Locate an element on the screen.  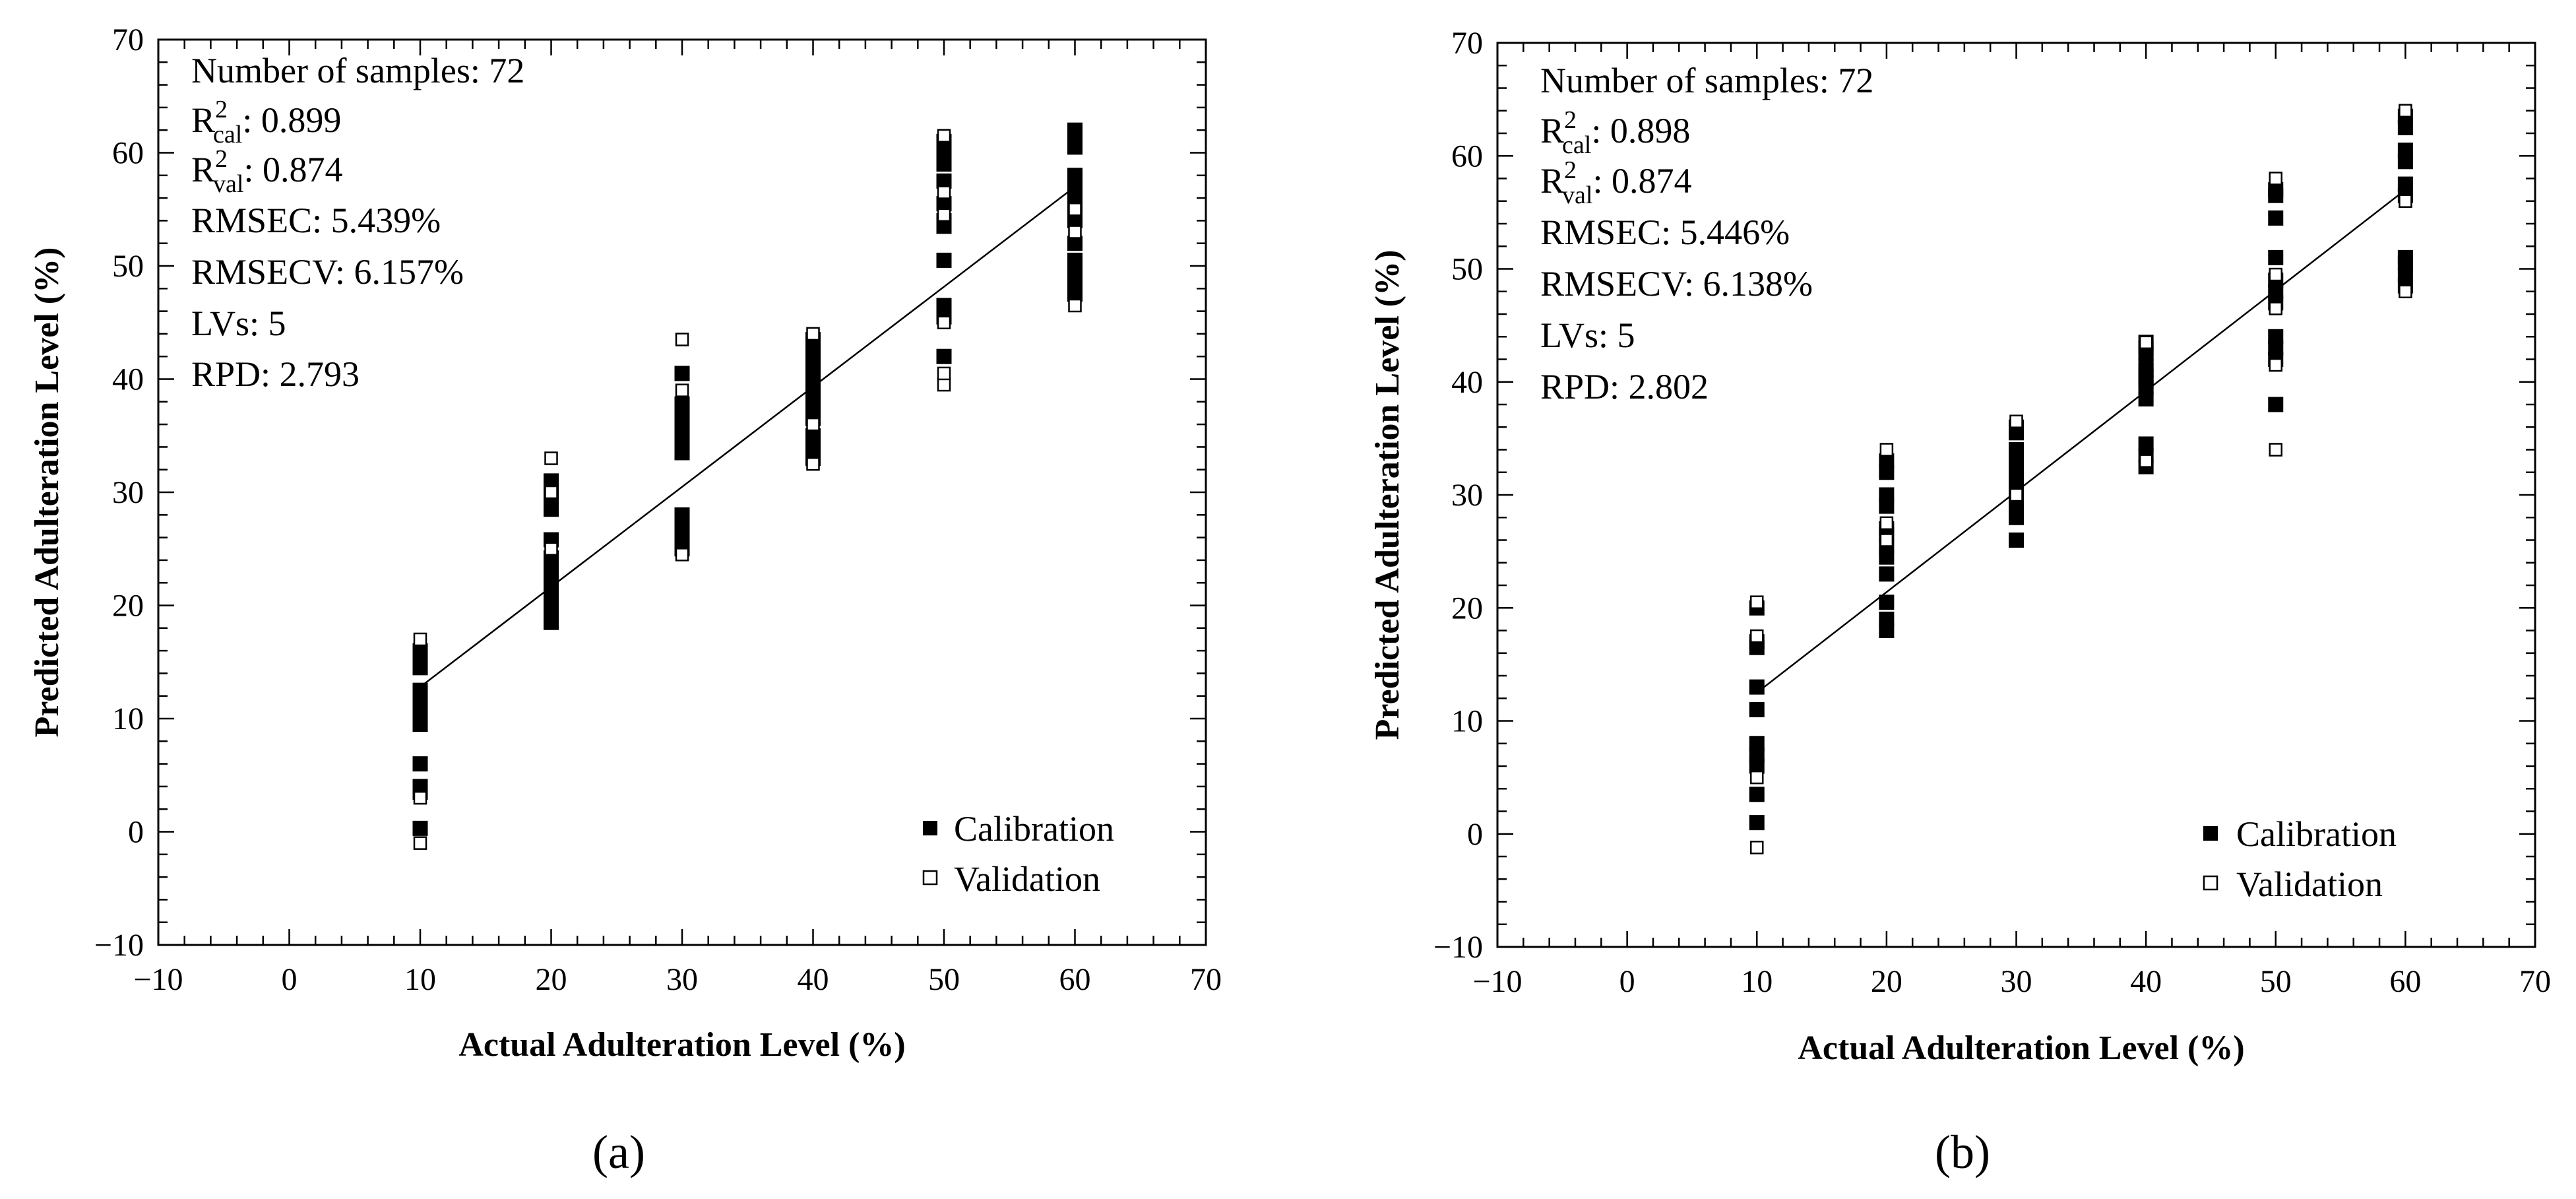
stat-samples: Number of samples: 72 is located at coordinates (1706, 80).